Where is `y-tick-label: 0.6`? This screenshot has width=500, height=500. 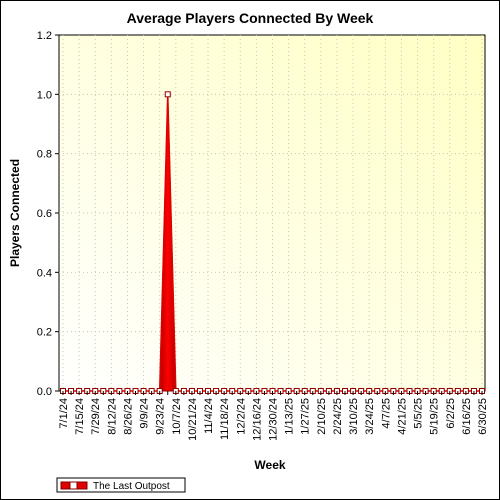 y-tick-label: 0.6 is located at coordinates (44, 214).